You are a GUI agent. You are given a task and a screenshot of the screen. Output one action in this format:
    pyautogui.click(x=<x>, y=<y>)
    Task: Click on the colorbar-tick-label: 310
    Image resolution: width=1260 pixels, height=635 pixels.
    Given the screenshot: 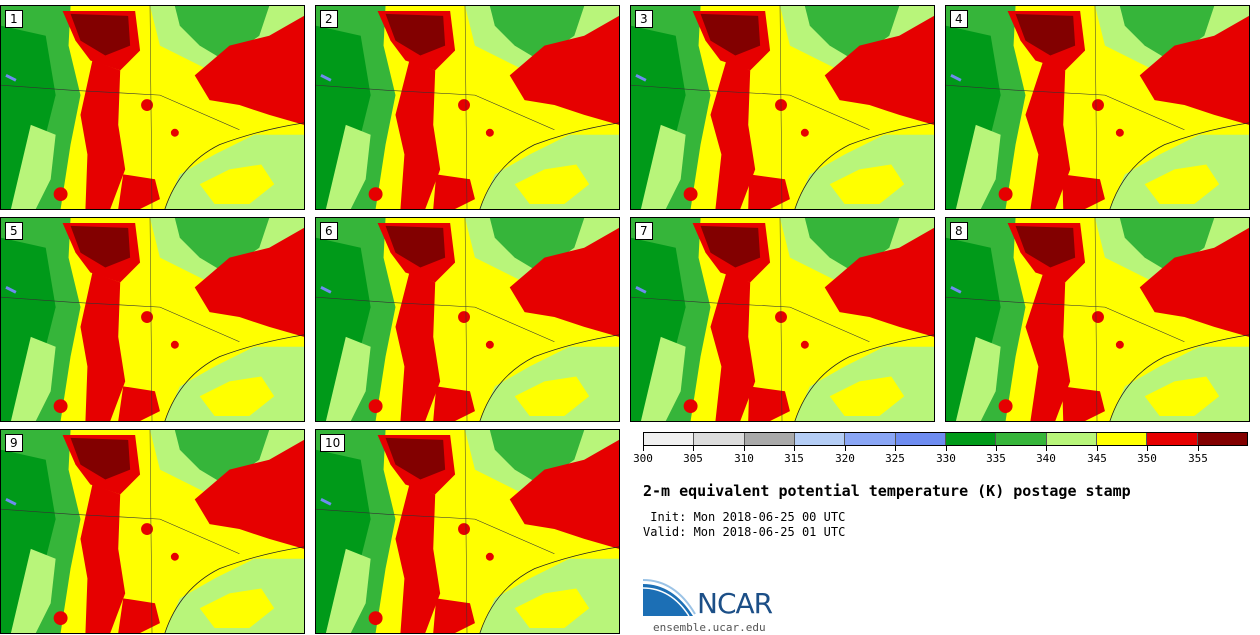 What is the action you would take?
    pyautogui.click(x=744, y=458)
    